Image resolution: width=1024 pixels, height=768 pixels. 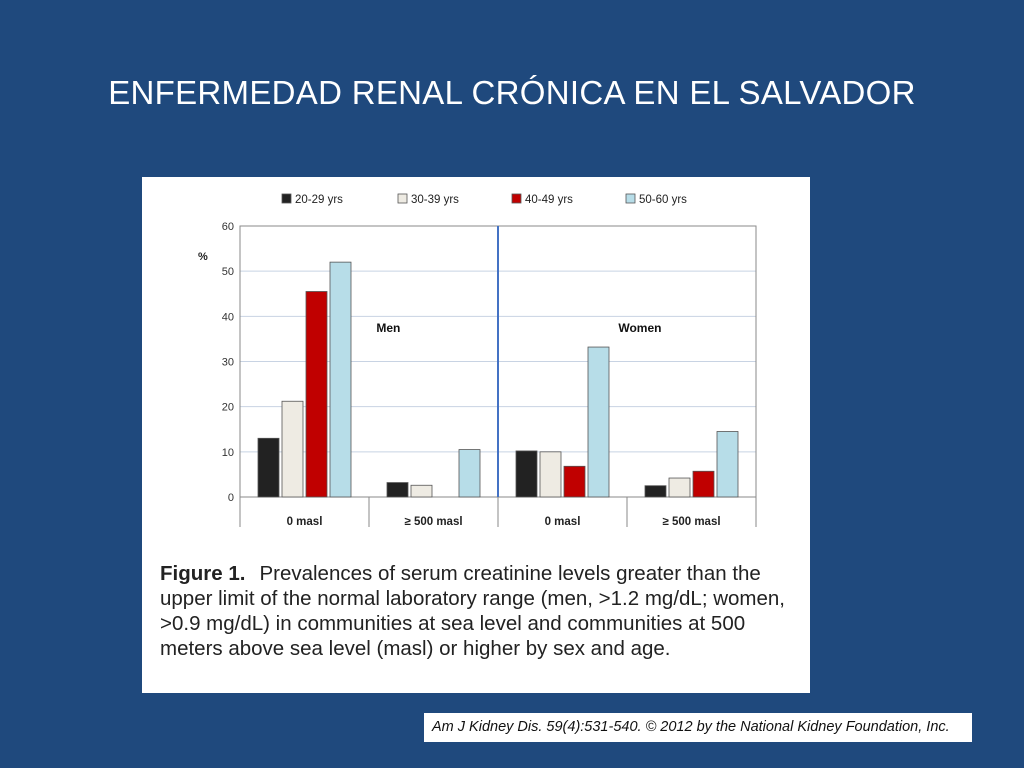 I want to click on legend-label: 50-60 yrs, so click(x=663, y=200).